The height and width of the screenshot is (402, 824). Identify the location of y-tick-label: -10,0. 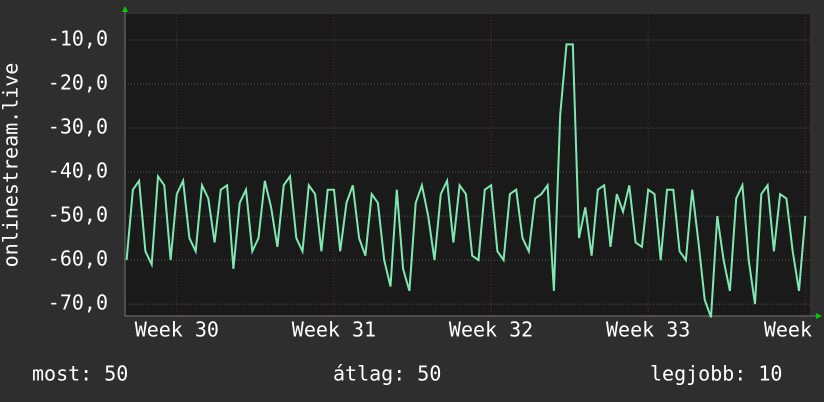
(78, 38).